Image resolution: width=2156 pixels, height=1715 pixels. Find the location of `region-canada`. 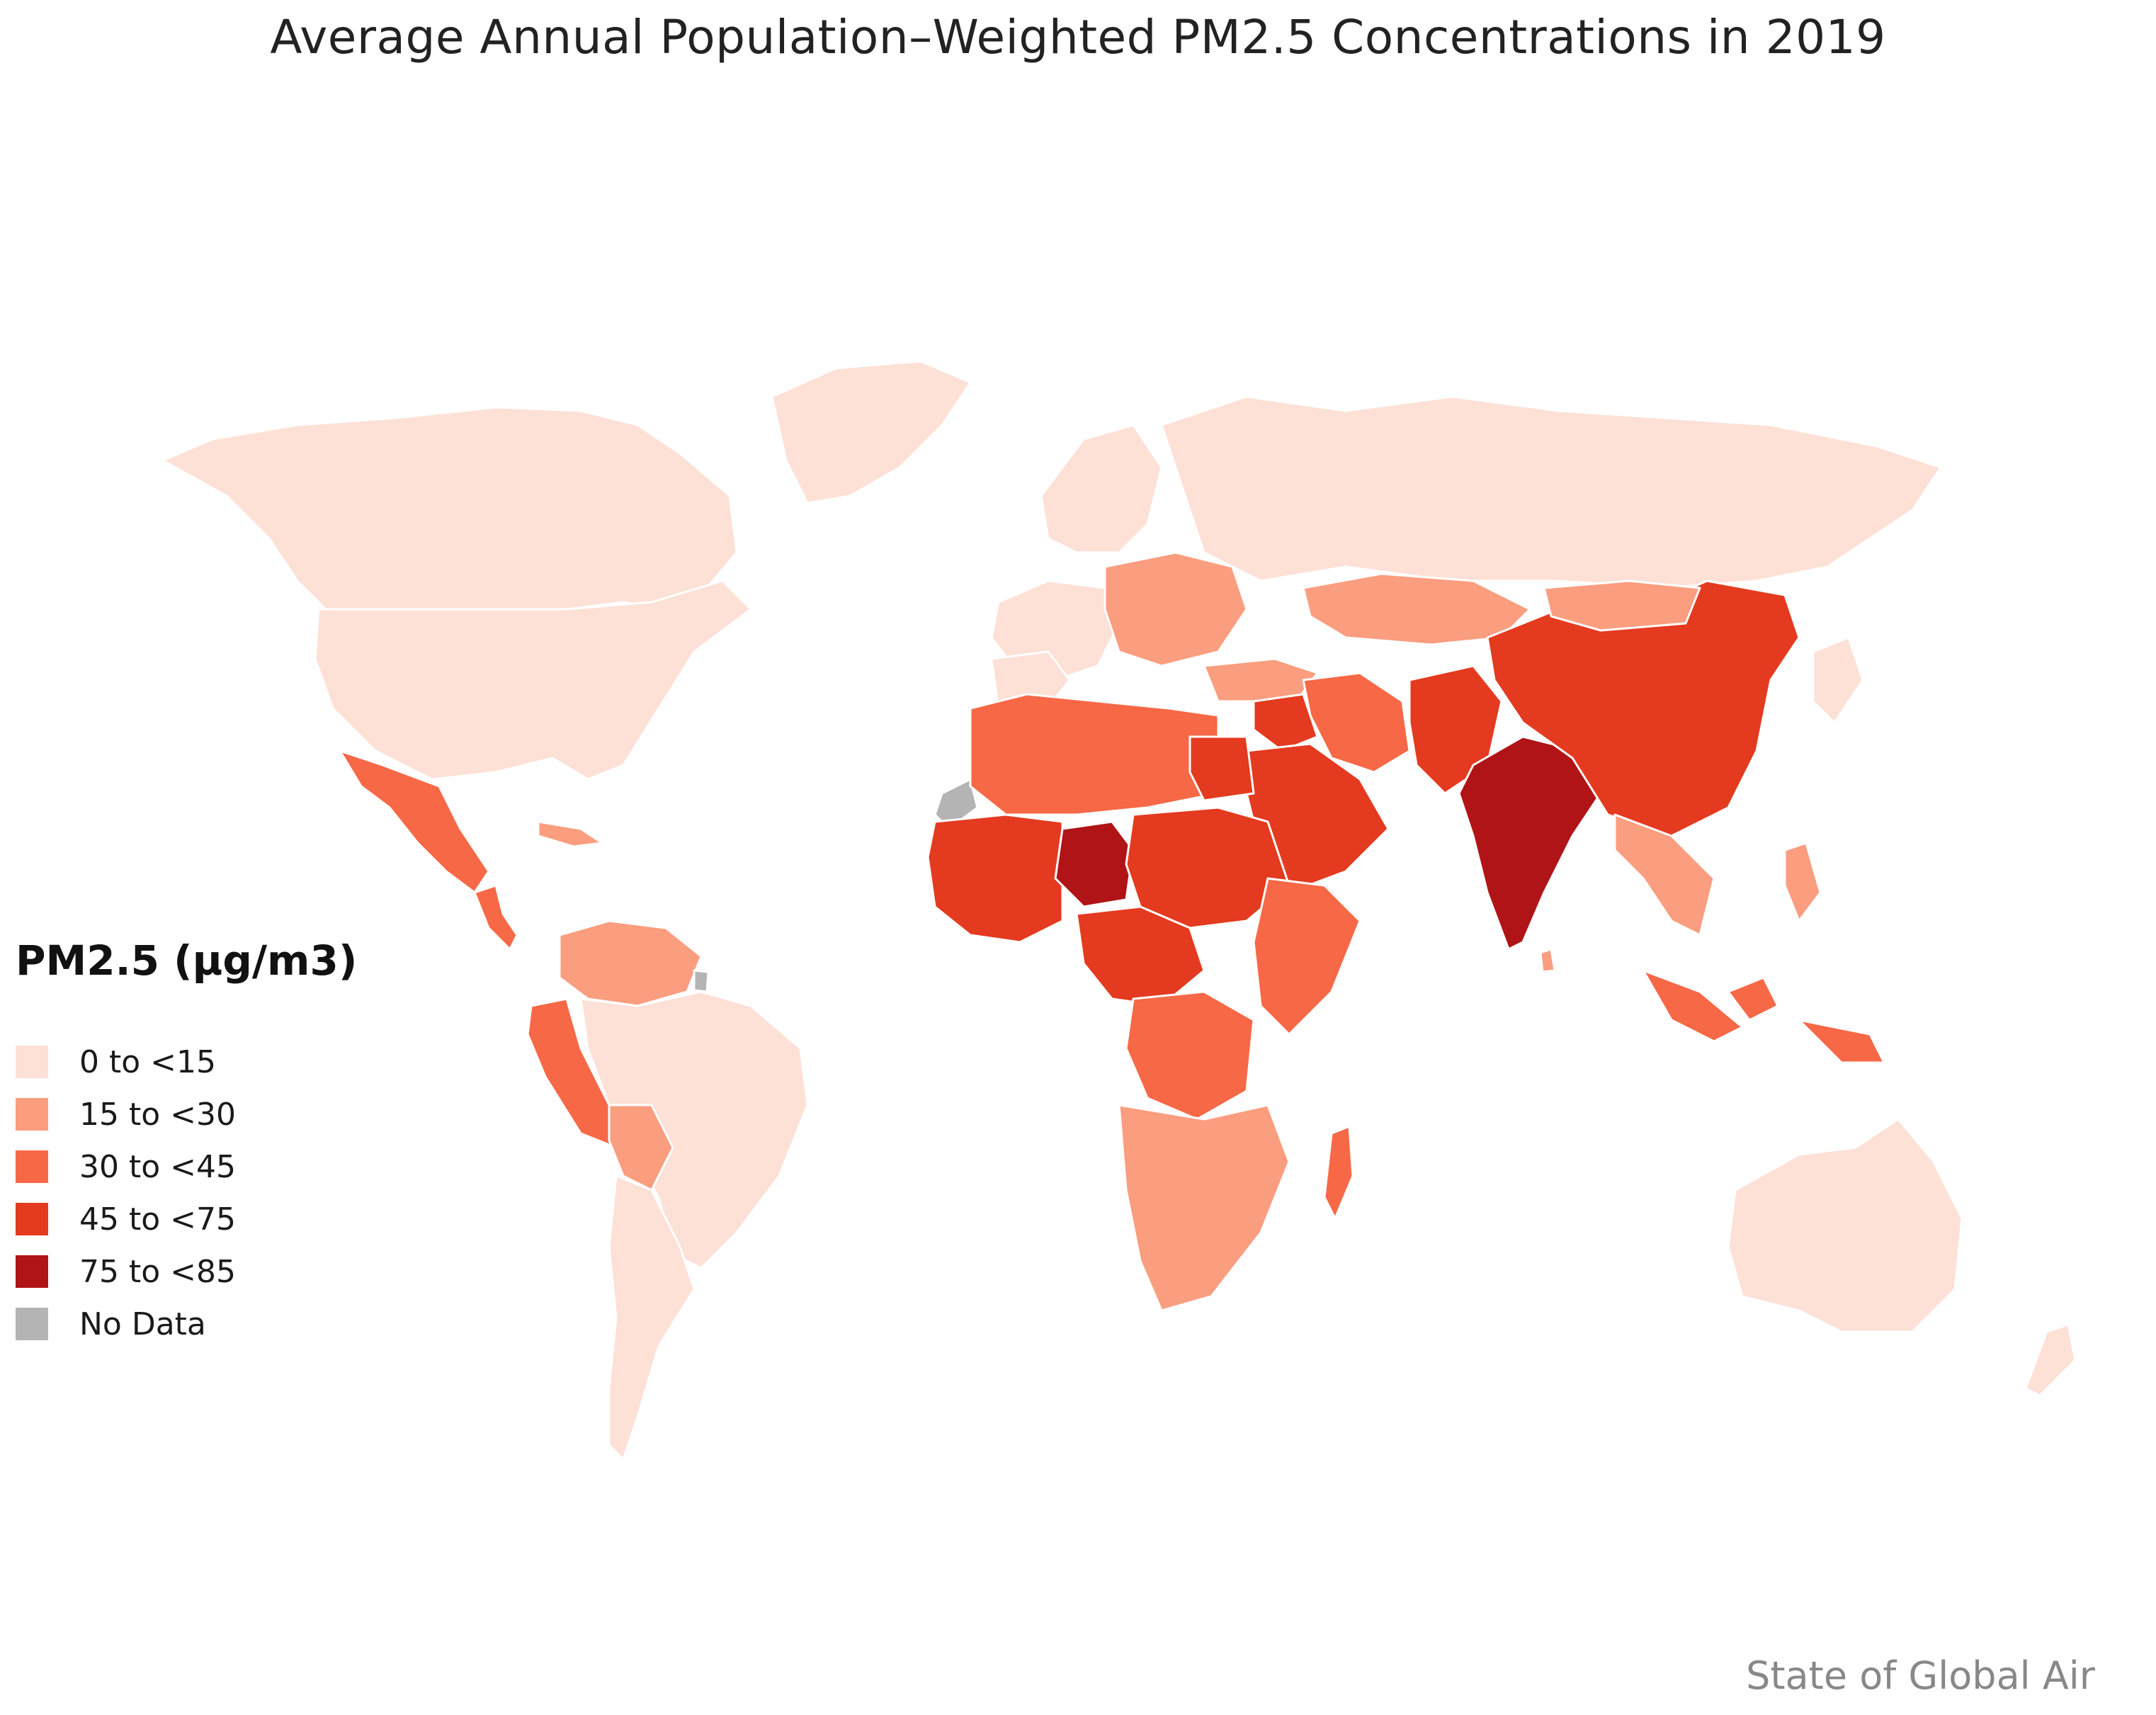

region-canada is located at coordinates (450, 512).